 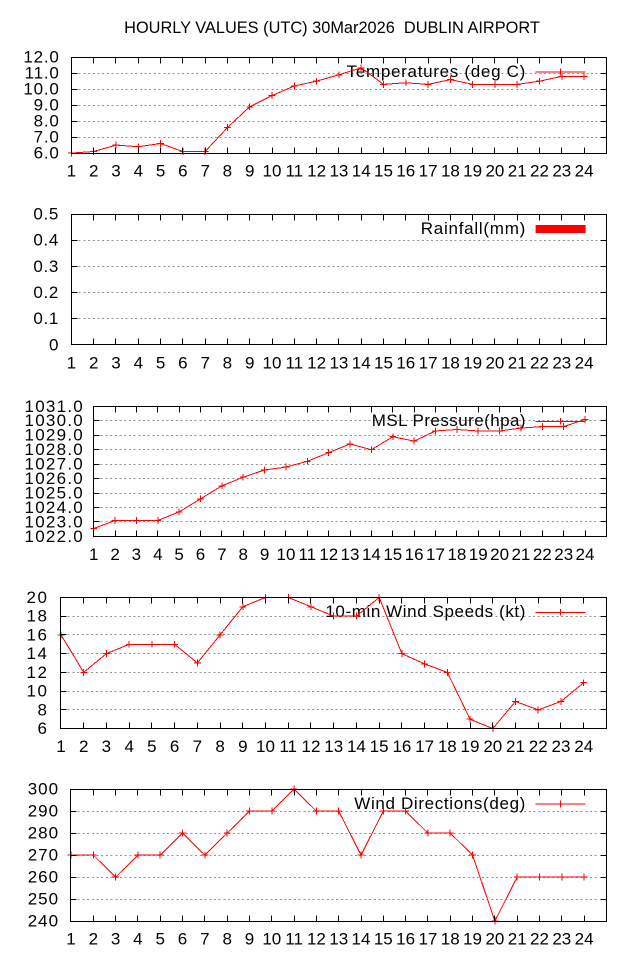 I want to click on svg-text: 290, so click(x=43, y=811).